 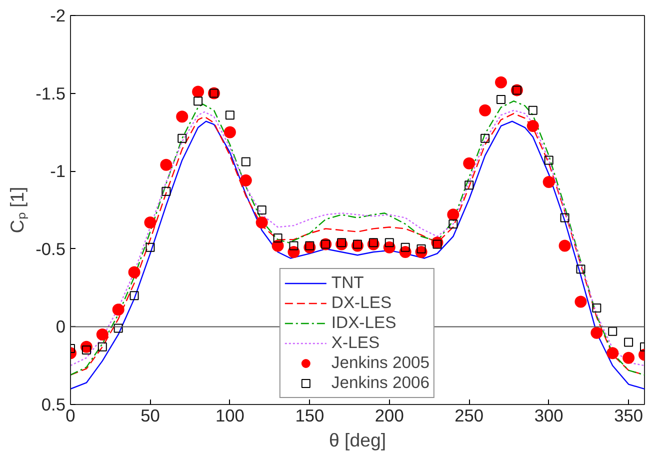 I want to click on x-tick-label: 200, so click(x=389, y=416).